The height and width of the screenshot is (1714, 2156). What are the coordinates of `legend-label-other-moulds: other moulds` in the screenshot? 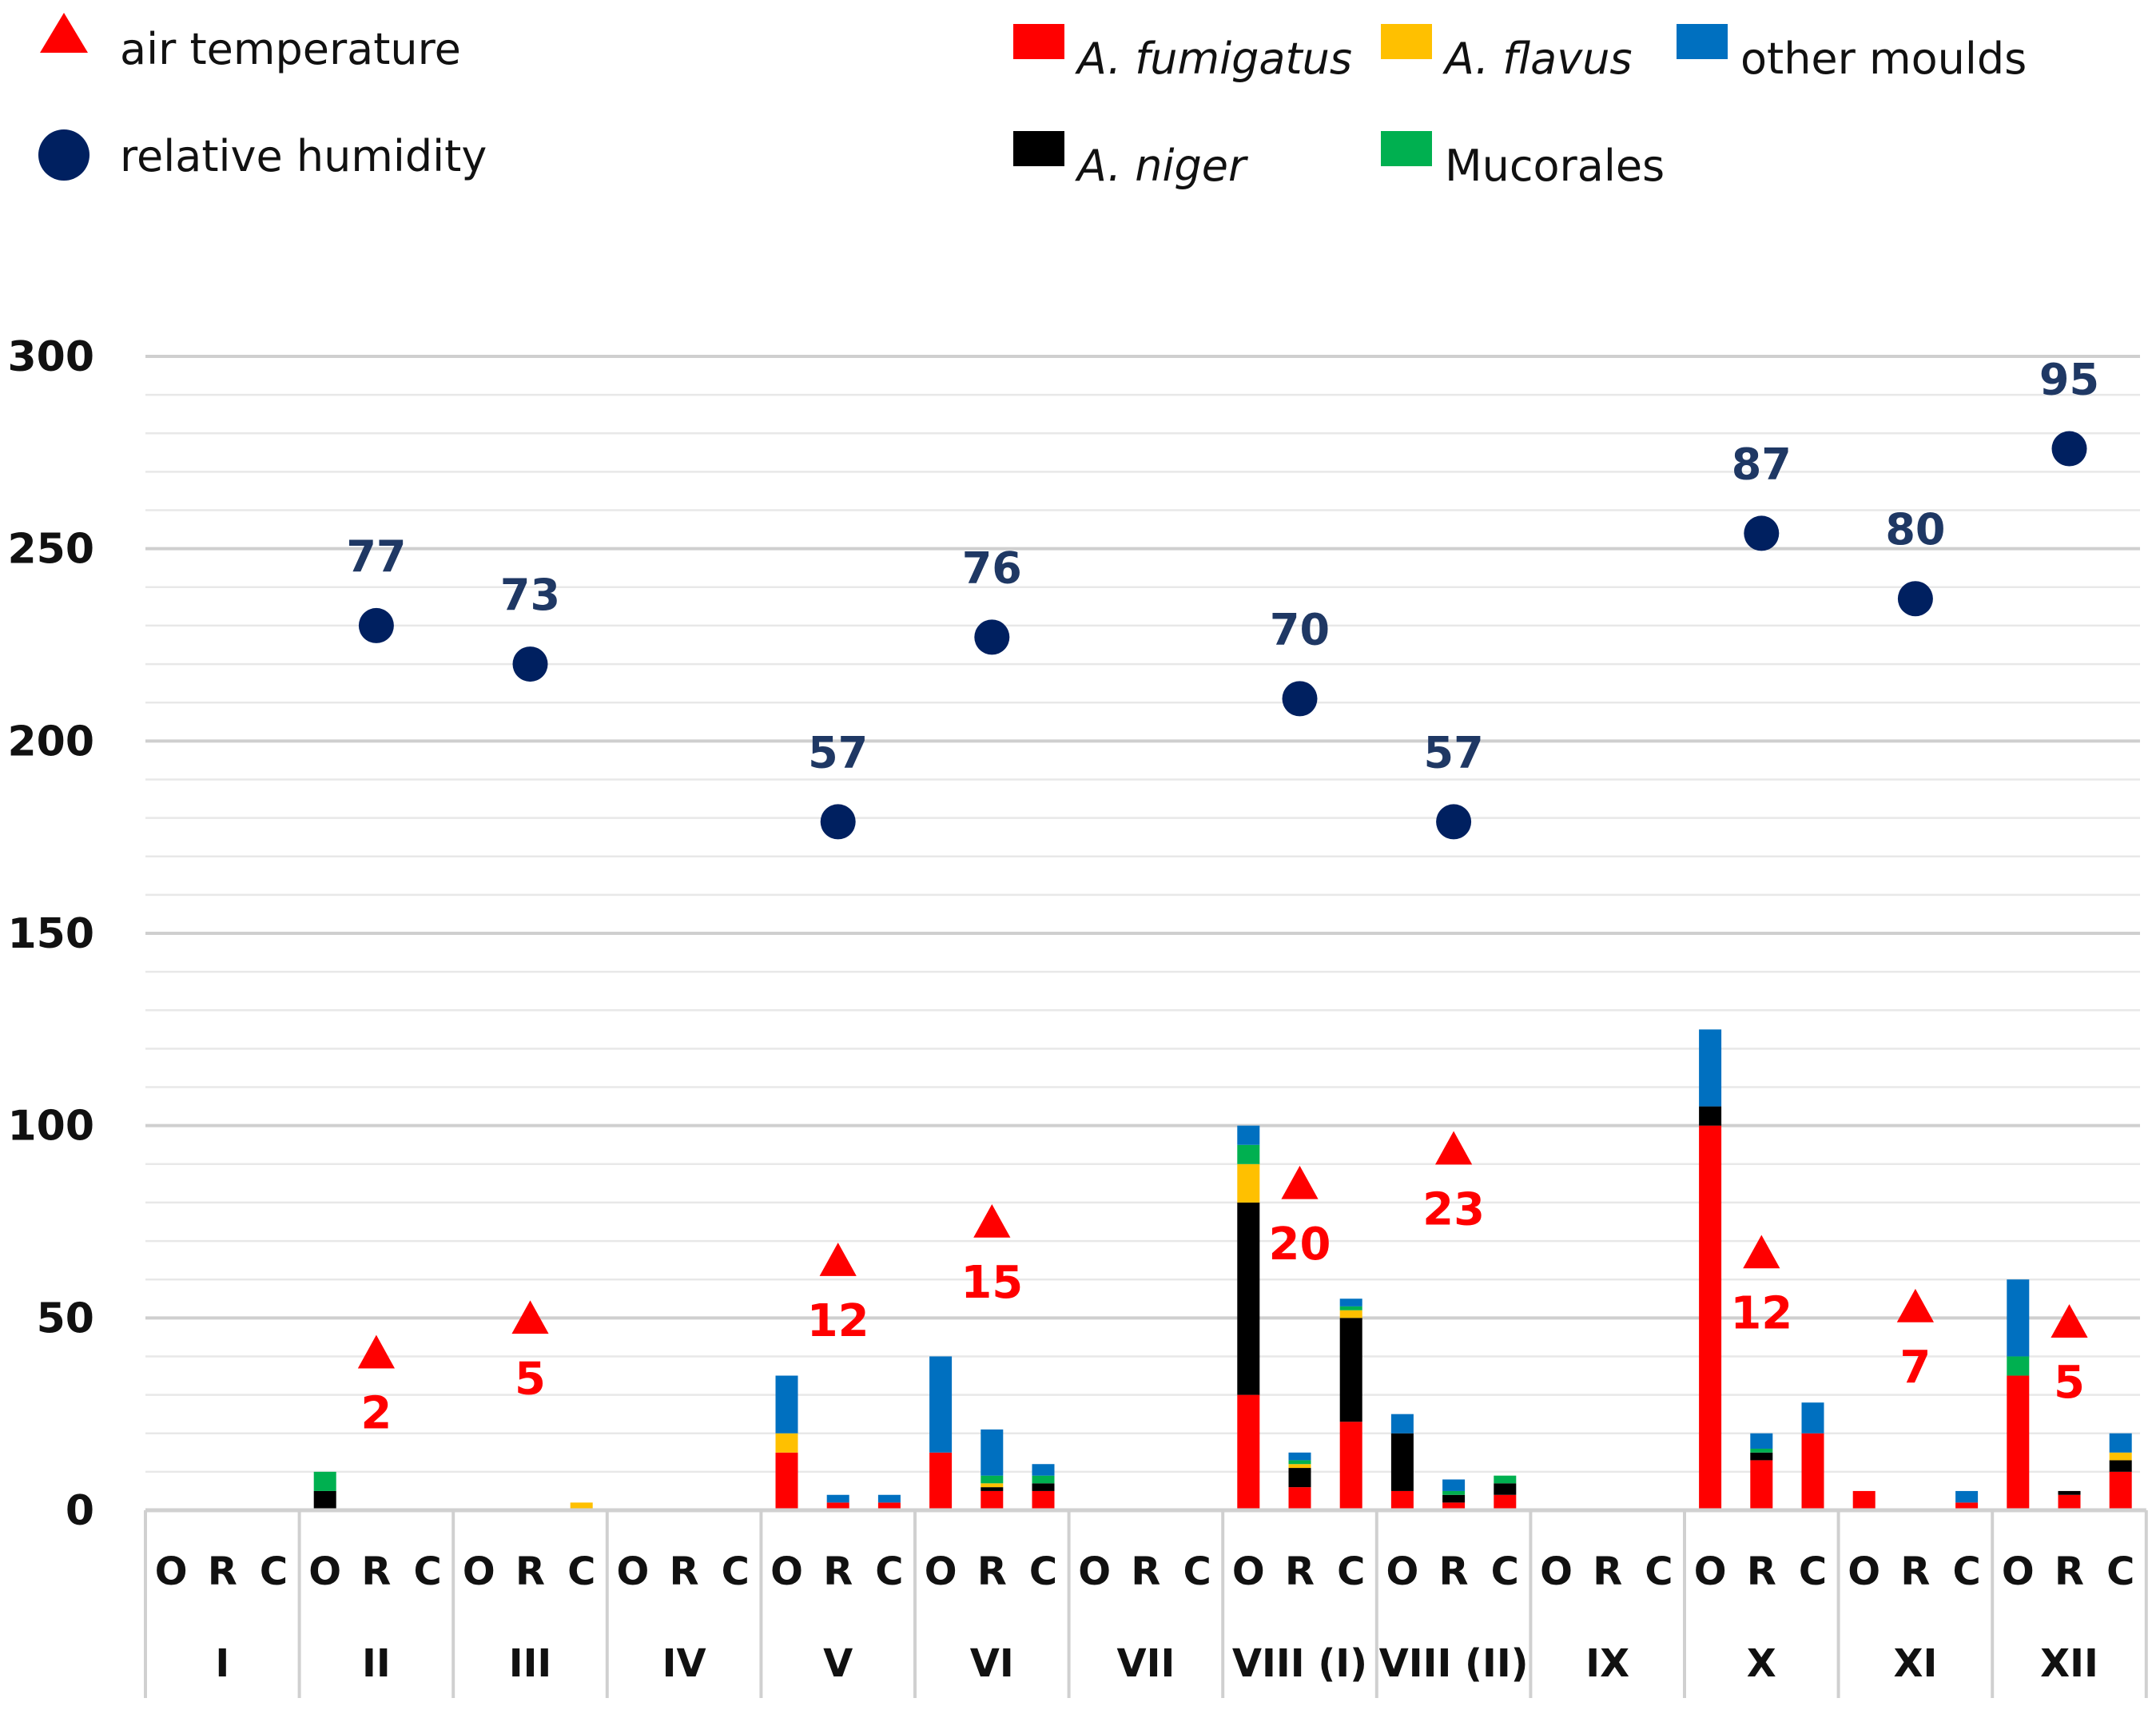 It's located at (1883, 59).